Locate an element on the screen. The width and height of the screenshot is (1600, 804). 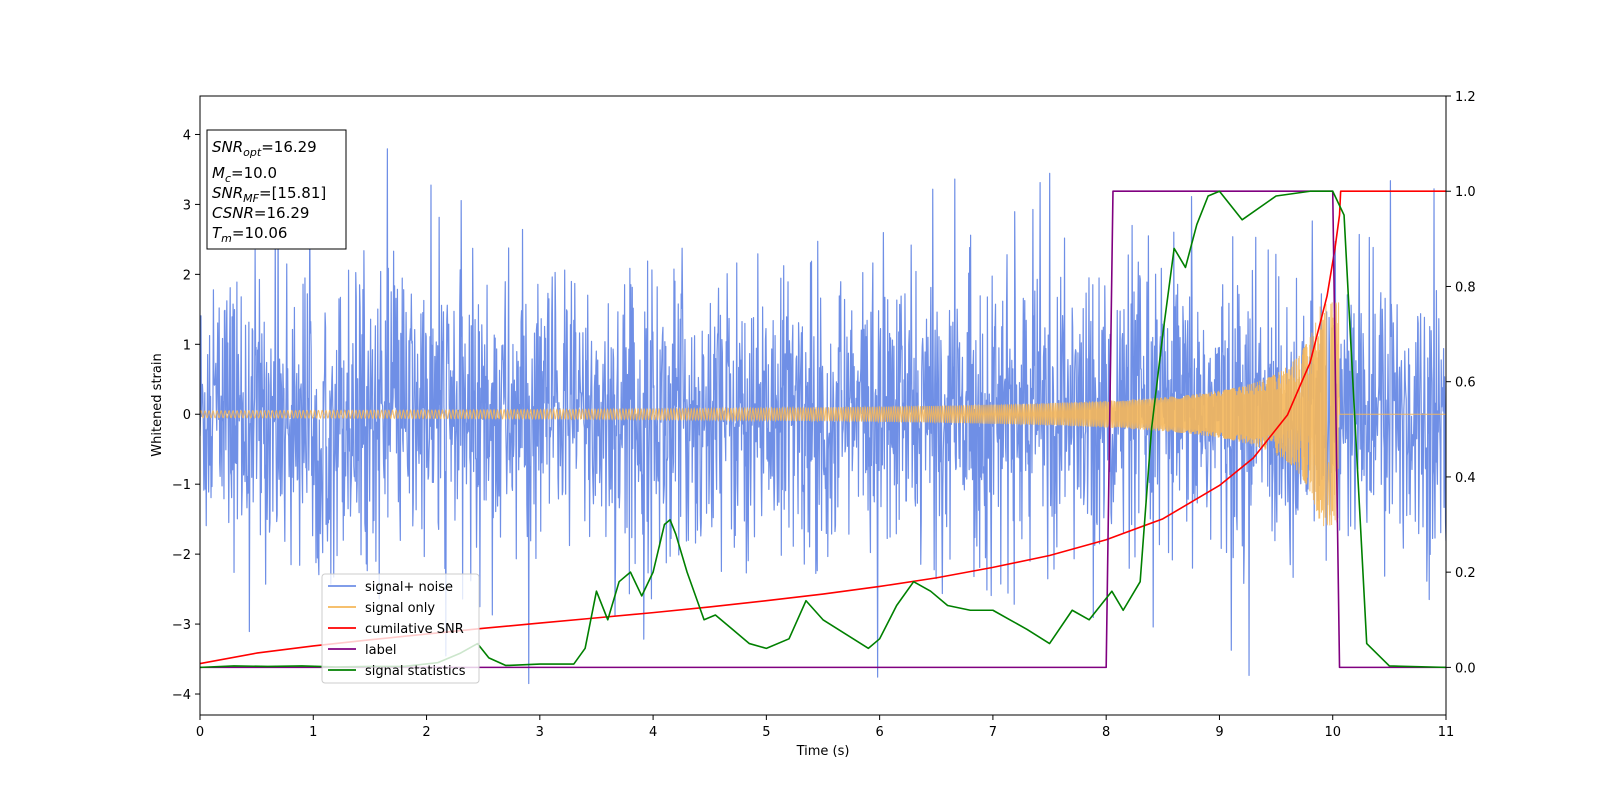
legend-frame is located at coordinates (400, 628).